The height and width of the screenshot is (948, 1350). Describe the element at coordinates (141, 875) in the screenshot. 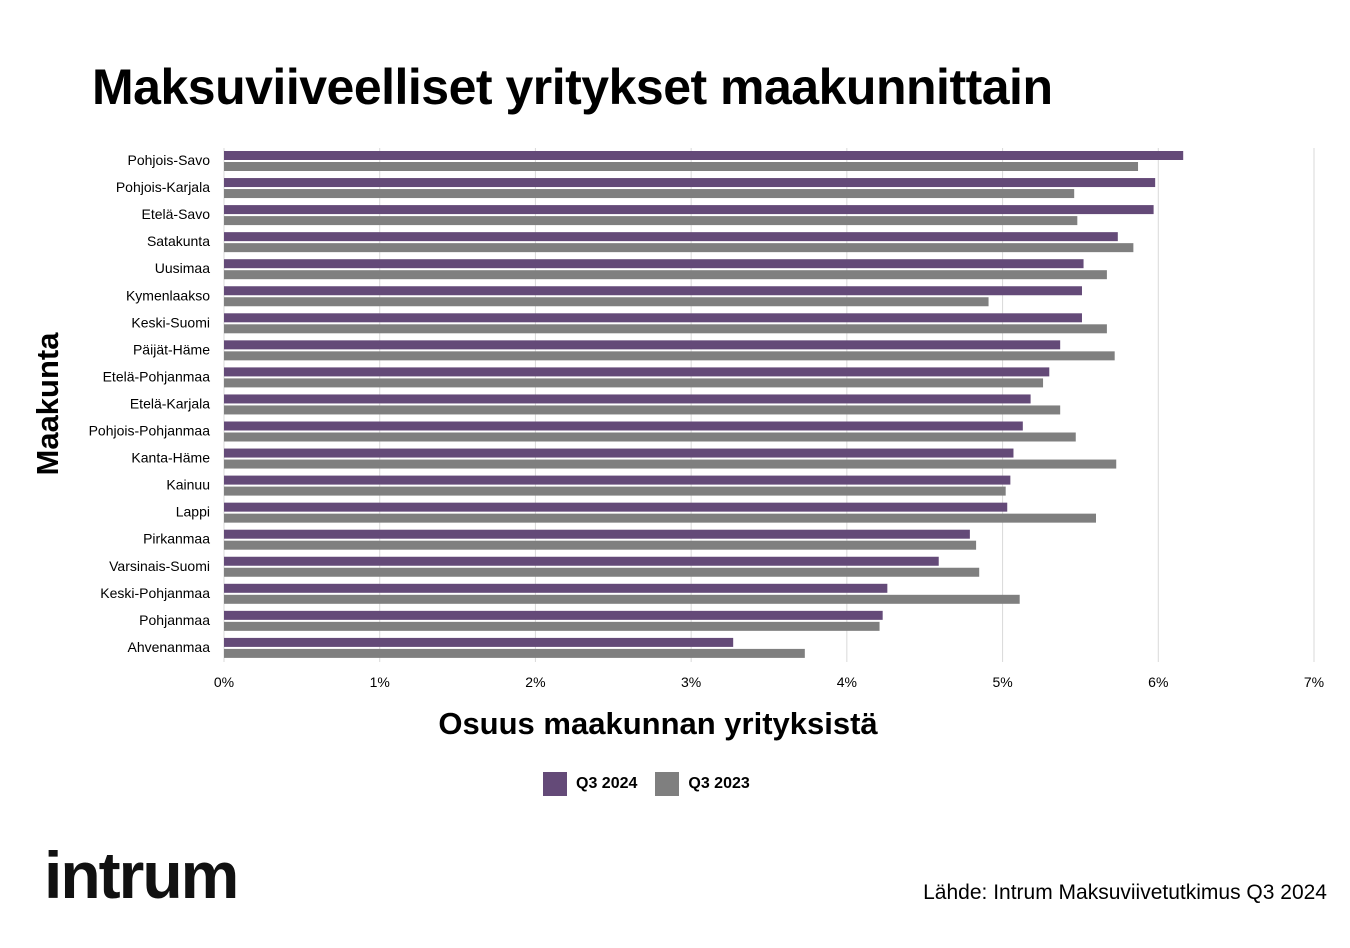

I see `intrum-logo: intrum` at that location.